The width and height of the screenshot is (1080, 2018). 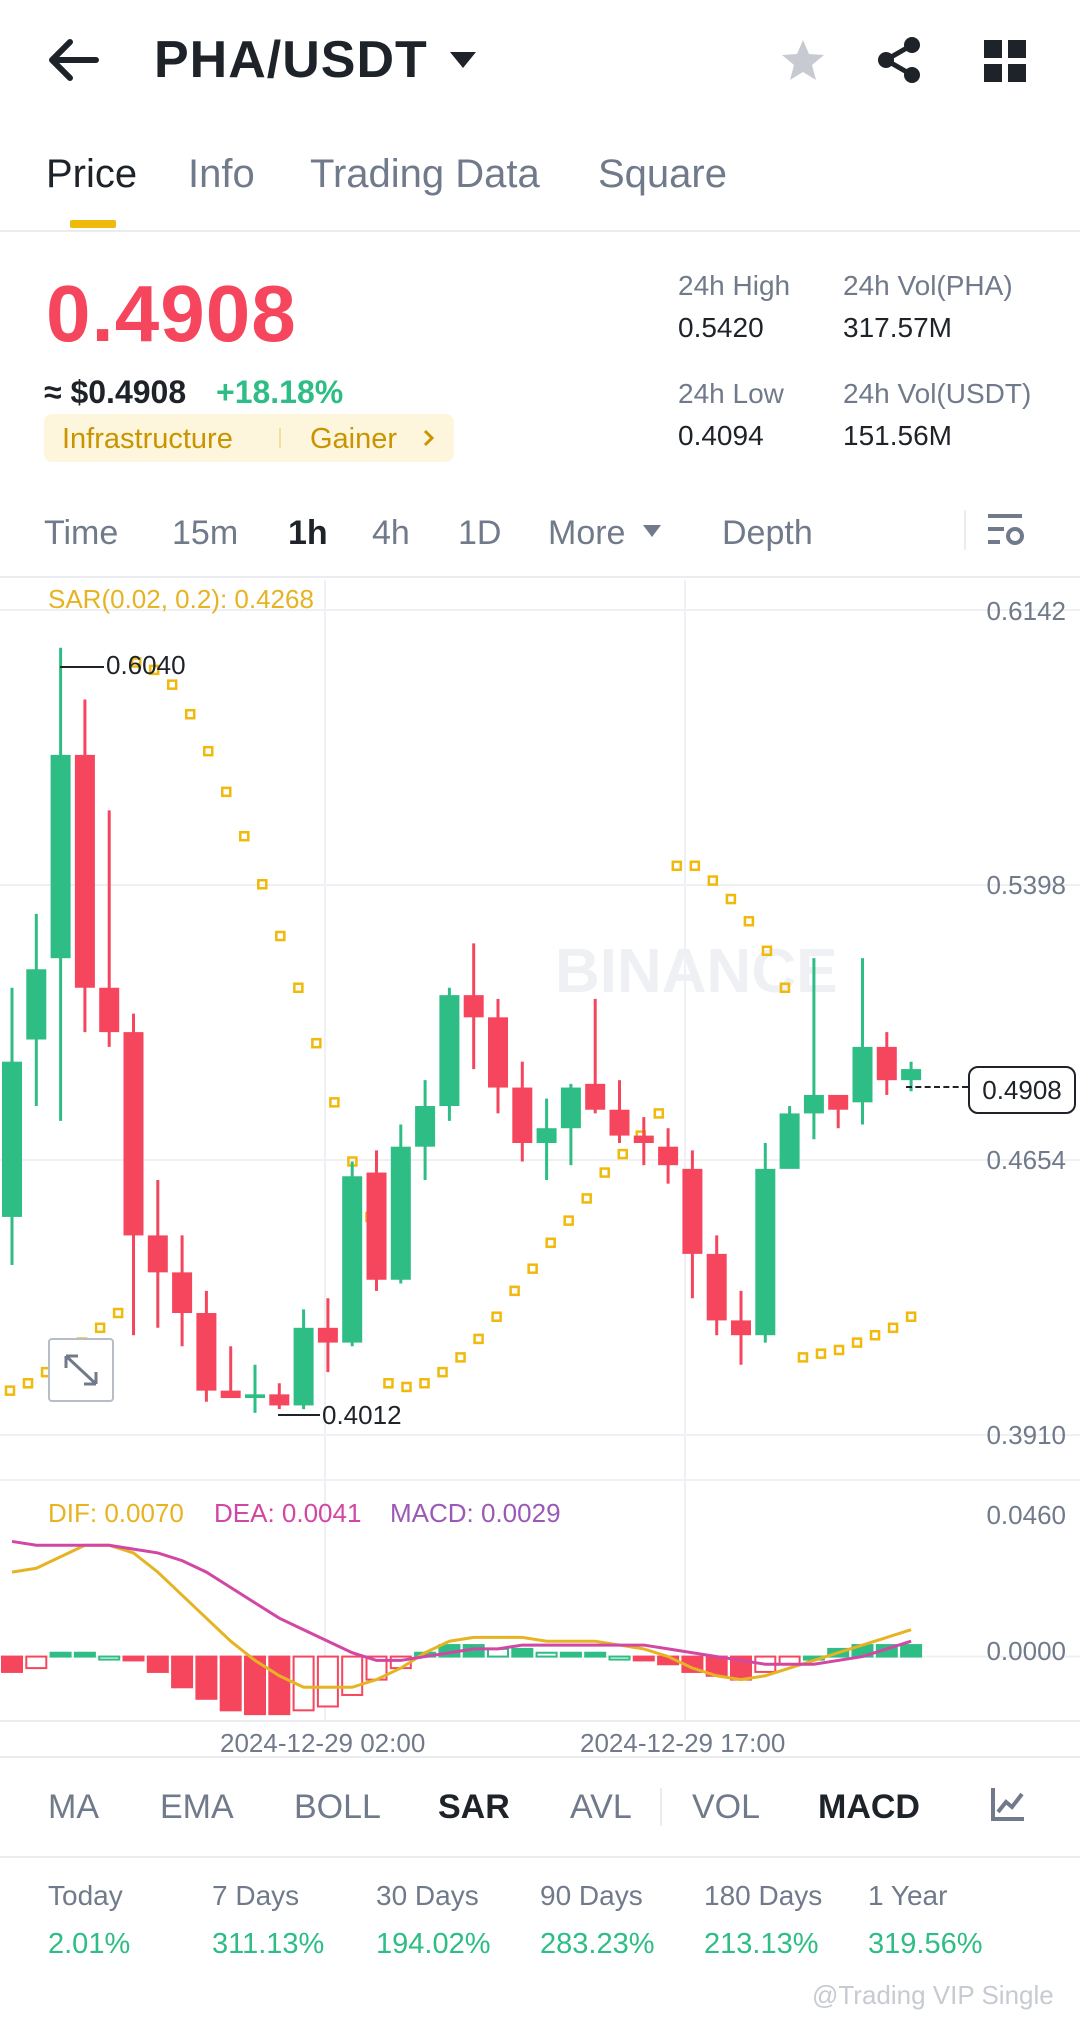 I want to click on timeframe-time: Time, so click(x=81, y=533).